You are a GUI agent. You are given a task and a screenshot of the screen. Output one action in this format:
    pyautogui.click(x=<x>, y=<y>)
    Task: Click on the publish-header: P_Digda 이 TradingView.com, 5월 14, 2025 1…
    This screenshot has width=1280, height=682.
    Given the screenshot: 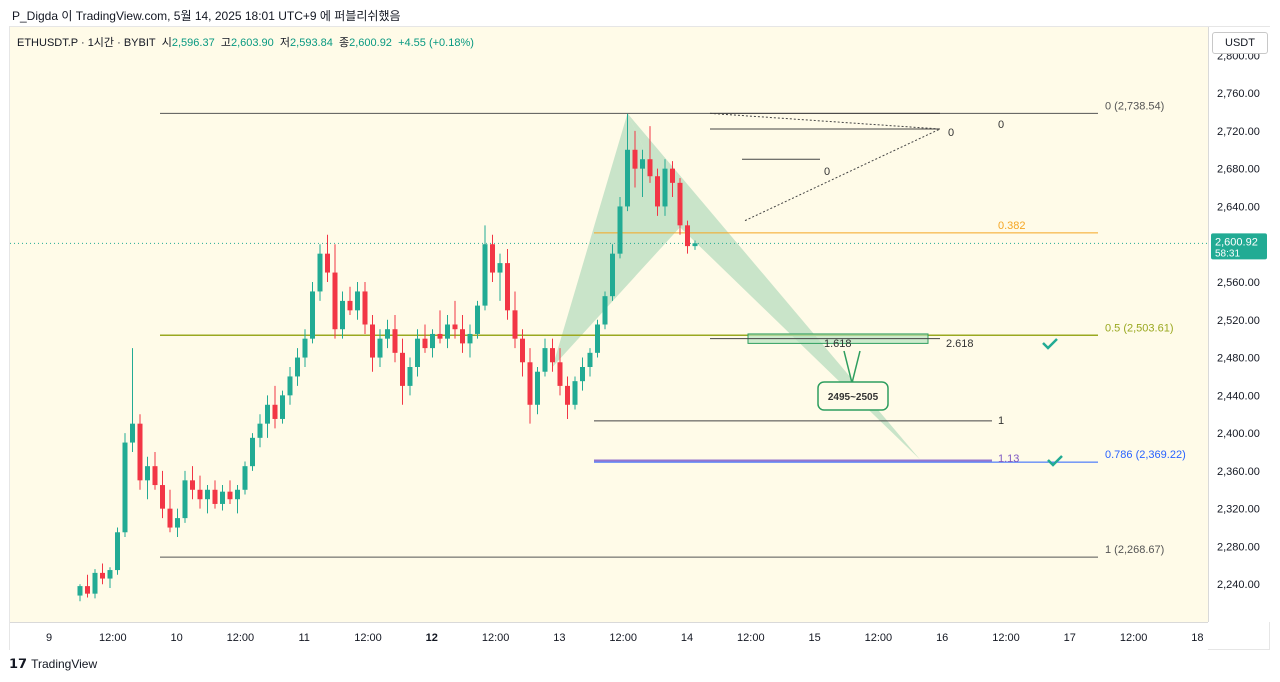 What is the action you would take?
    pyautogui.click(x=640, y=14)
    